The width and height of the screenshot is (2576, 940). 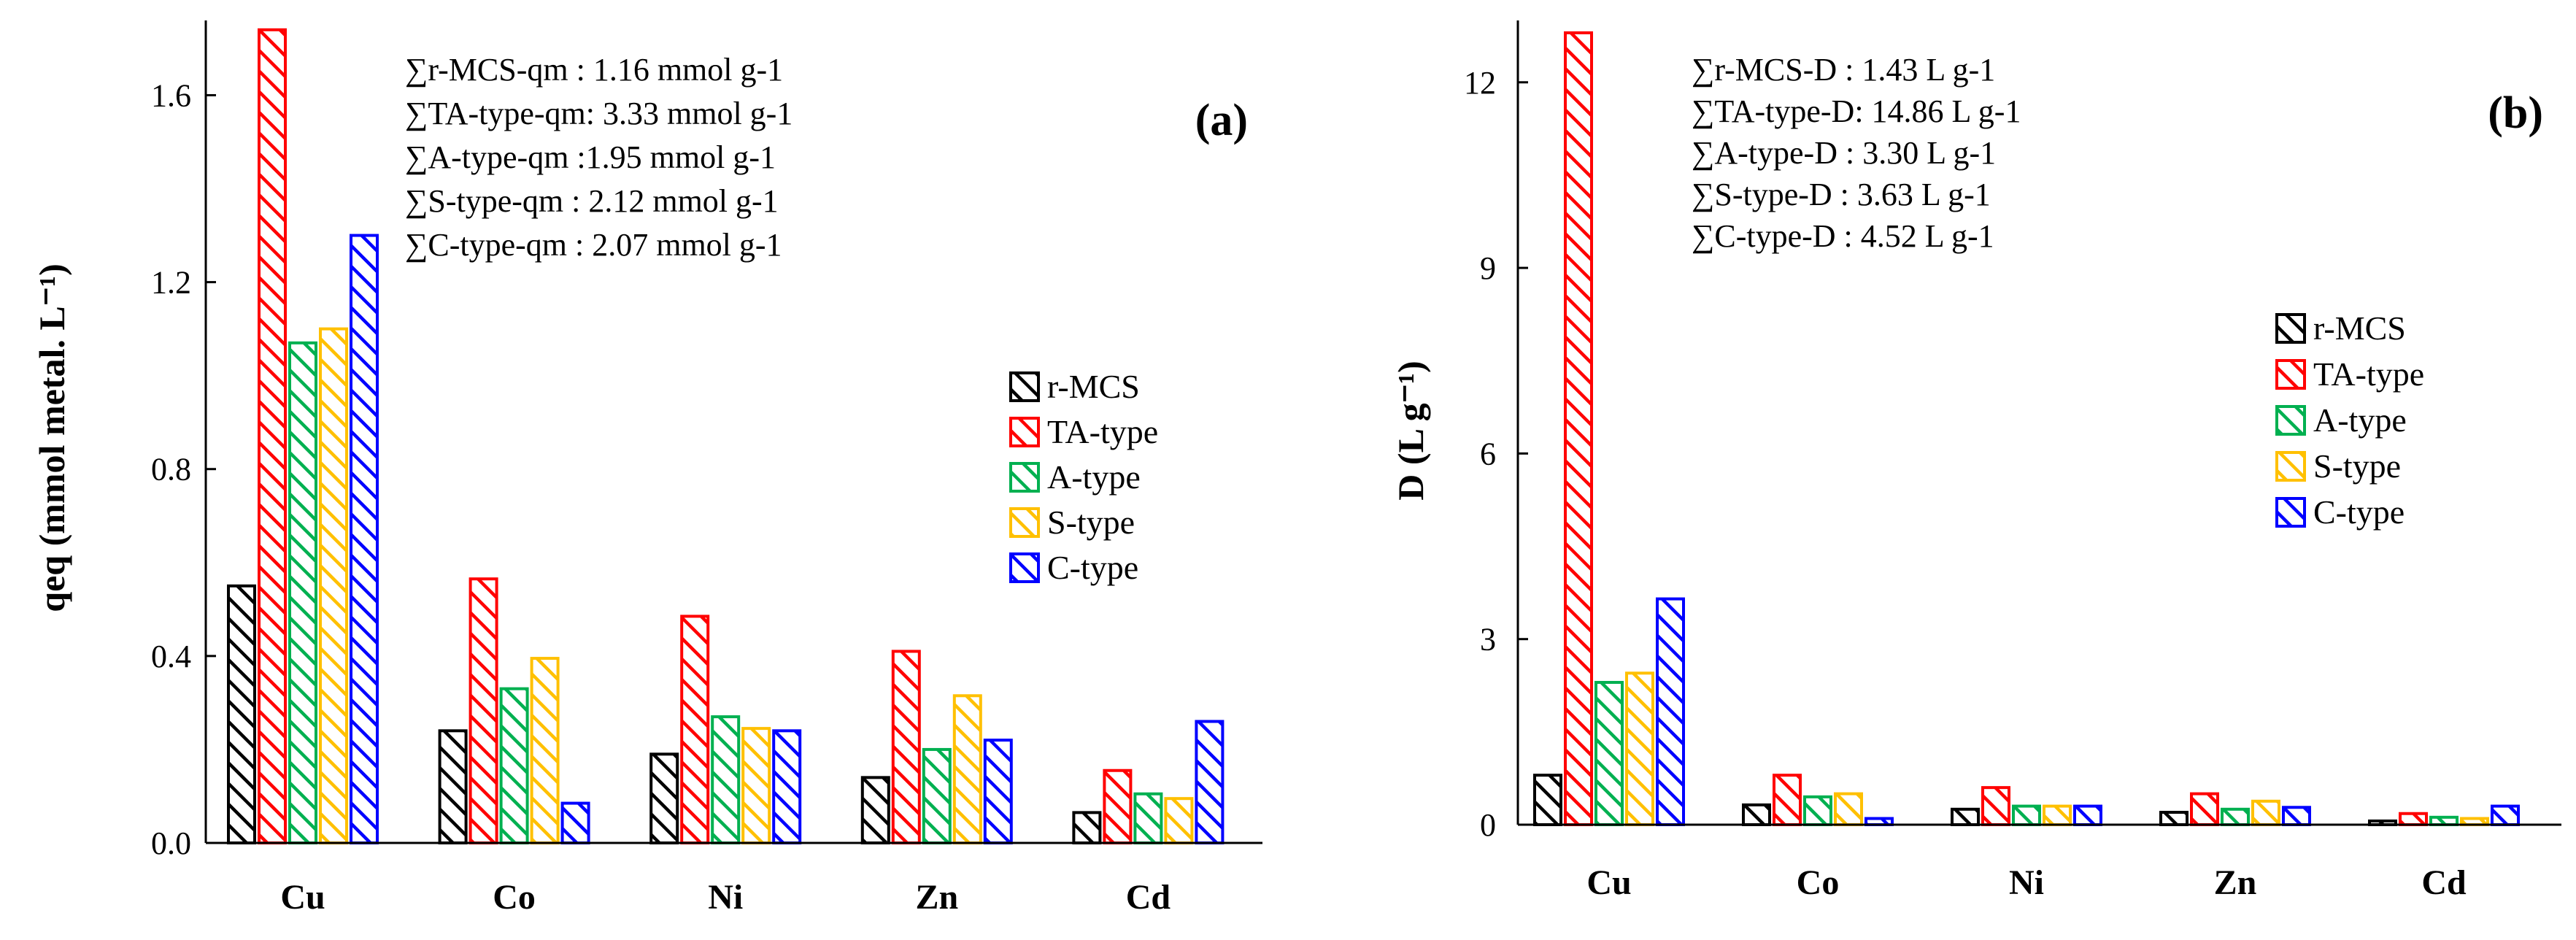 What do you see at coordinates (1091, 522) in the screenshot?
I see `legend-label: S-type` at bounding box center [1091, 522].